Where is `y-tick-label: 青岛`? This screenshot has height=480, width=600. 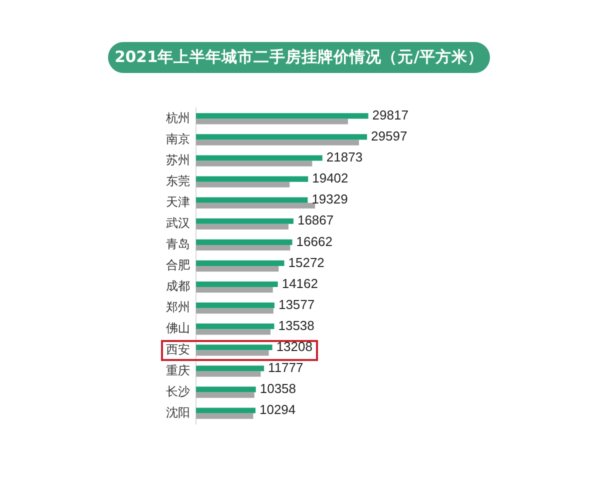 y-tick-label: 青岛 is located at coordinates (178, 244).